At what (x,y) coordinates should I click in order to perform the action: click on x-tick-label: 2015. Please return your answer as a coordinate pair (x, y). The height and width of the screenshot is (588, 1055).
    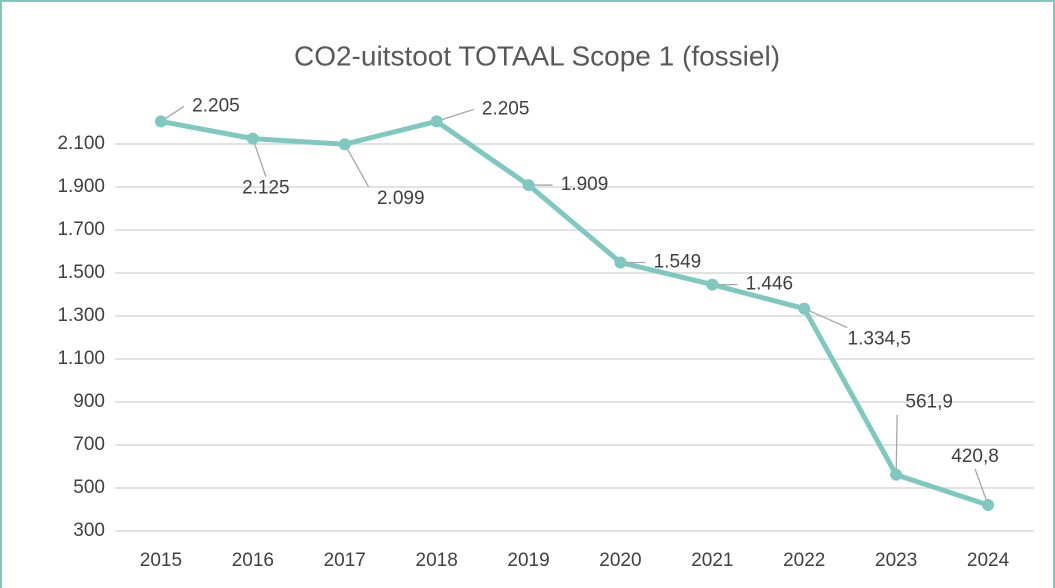
    Looking at the image, I should click on (161, 560).